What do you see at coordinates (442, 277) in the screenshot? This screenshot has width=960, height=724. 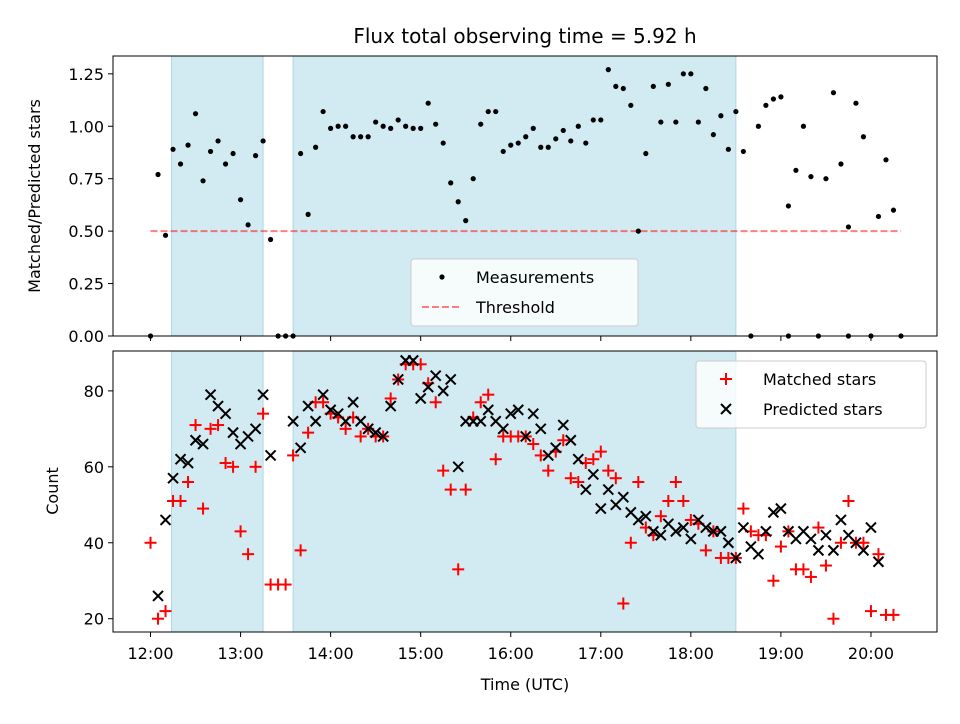 I see `legend-marker-measurements` at bounding box center [442, 277].